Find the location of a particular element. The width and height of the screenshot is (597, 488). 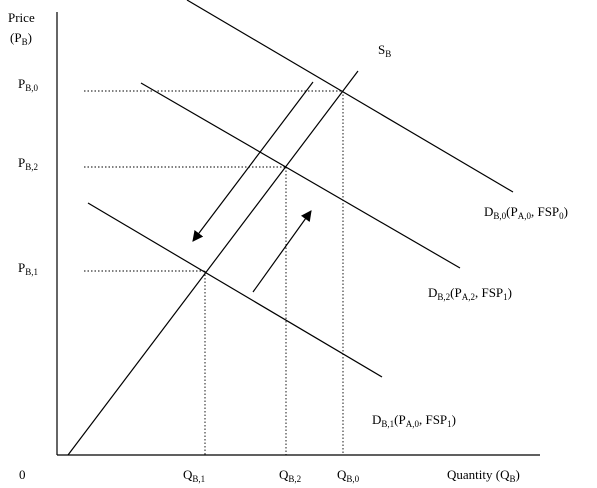

supply-label: SB is located at coordinates (384, 50).